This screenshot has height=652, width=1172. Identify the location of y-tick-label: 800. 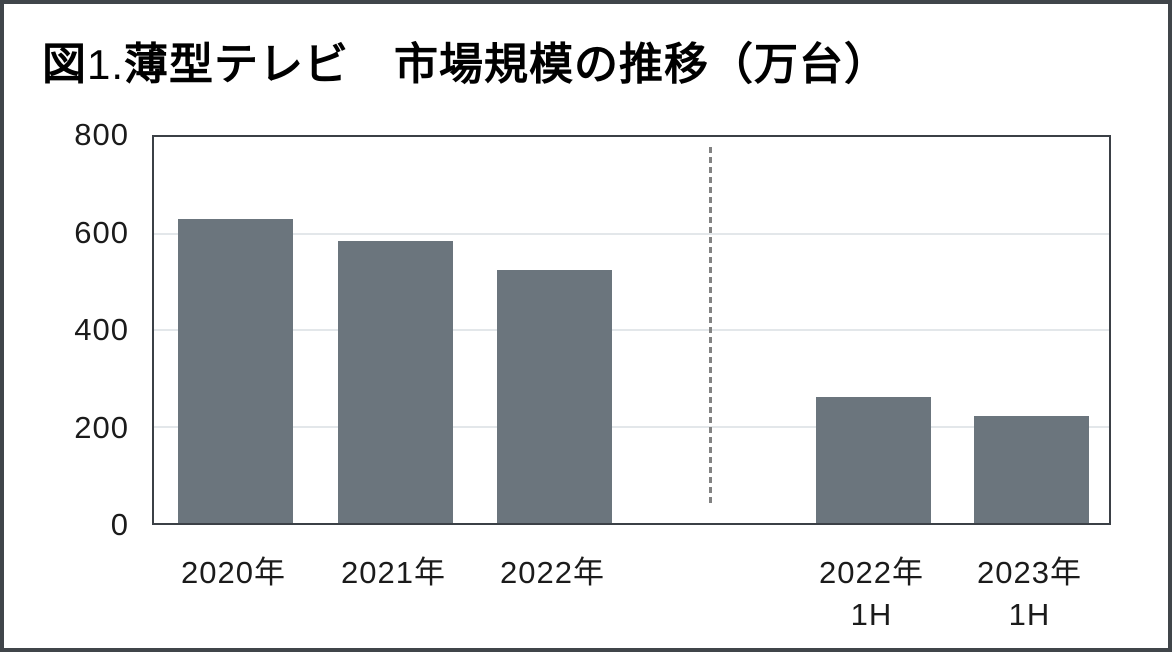
(101, 134).